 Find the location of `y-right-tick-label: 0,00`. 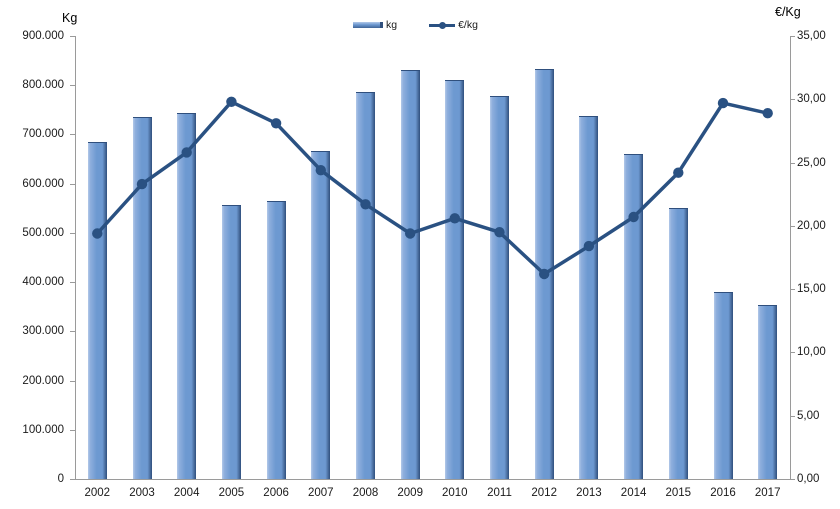

y-right-tick-label: 0,00 is located at coordinates (808, 479).